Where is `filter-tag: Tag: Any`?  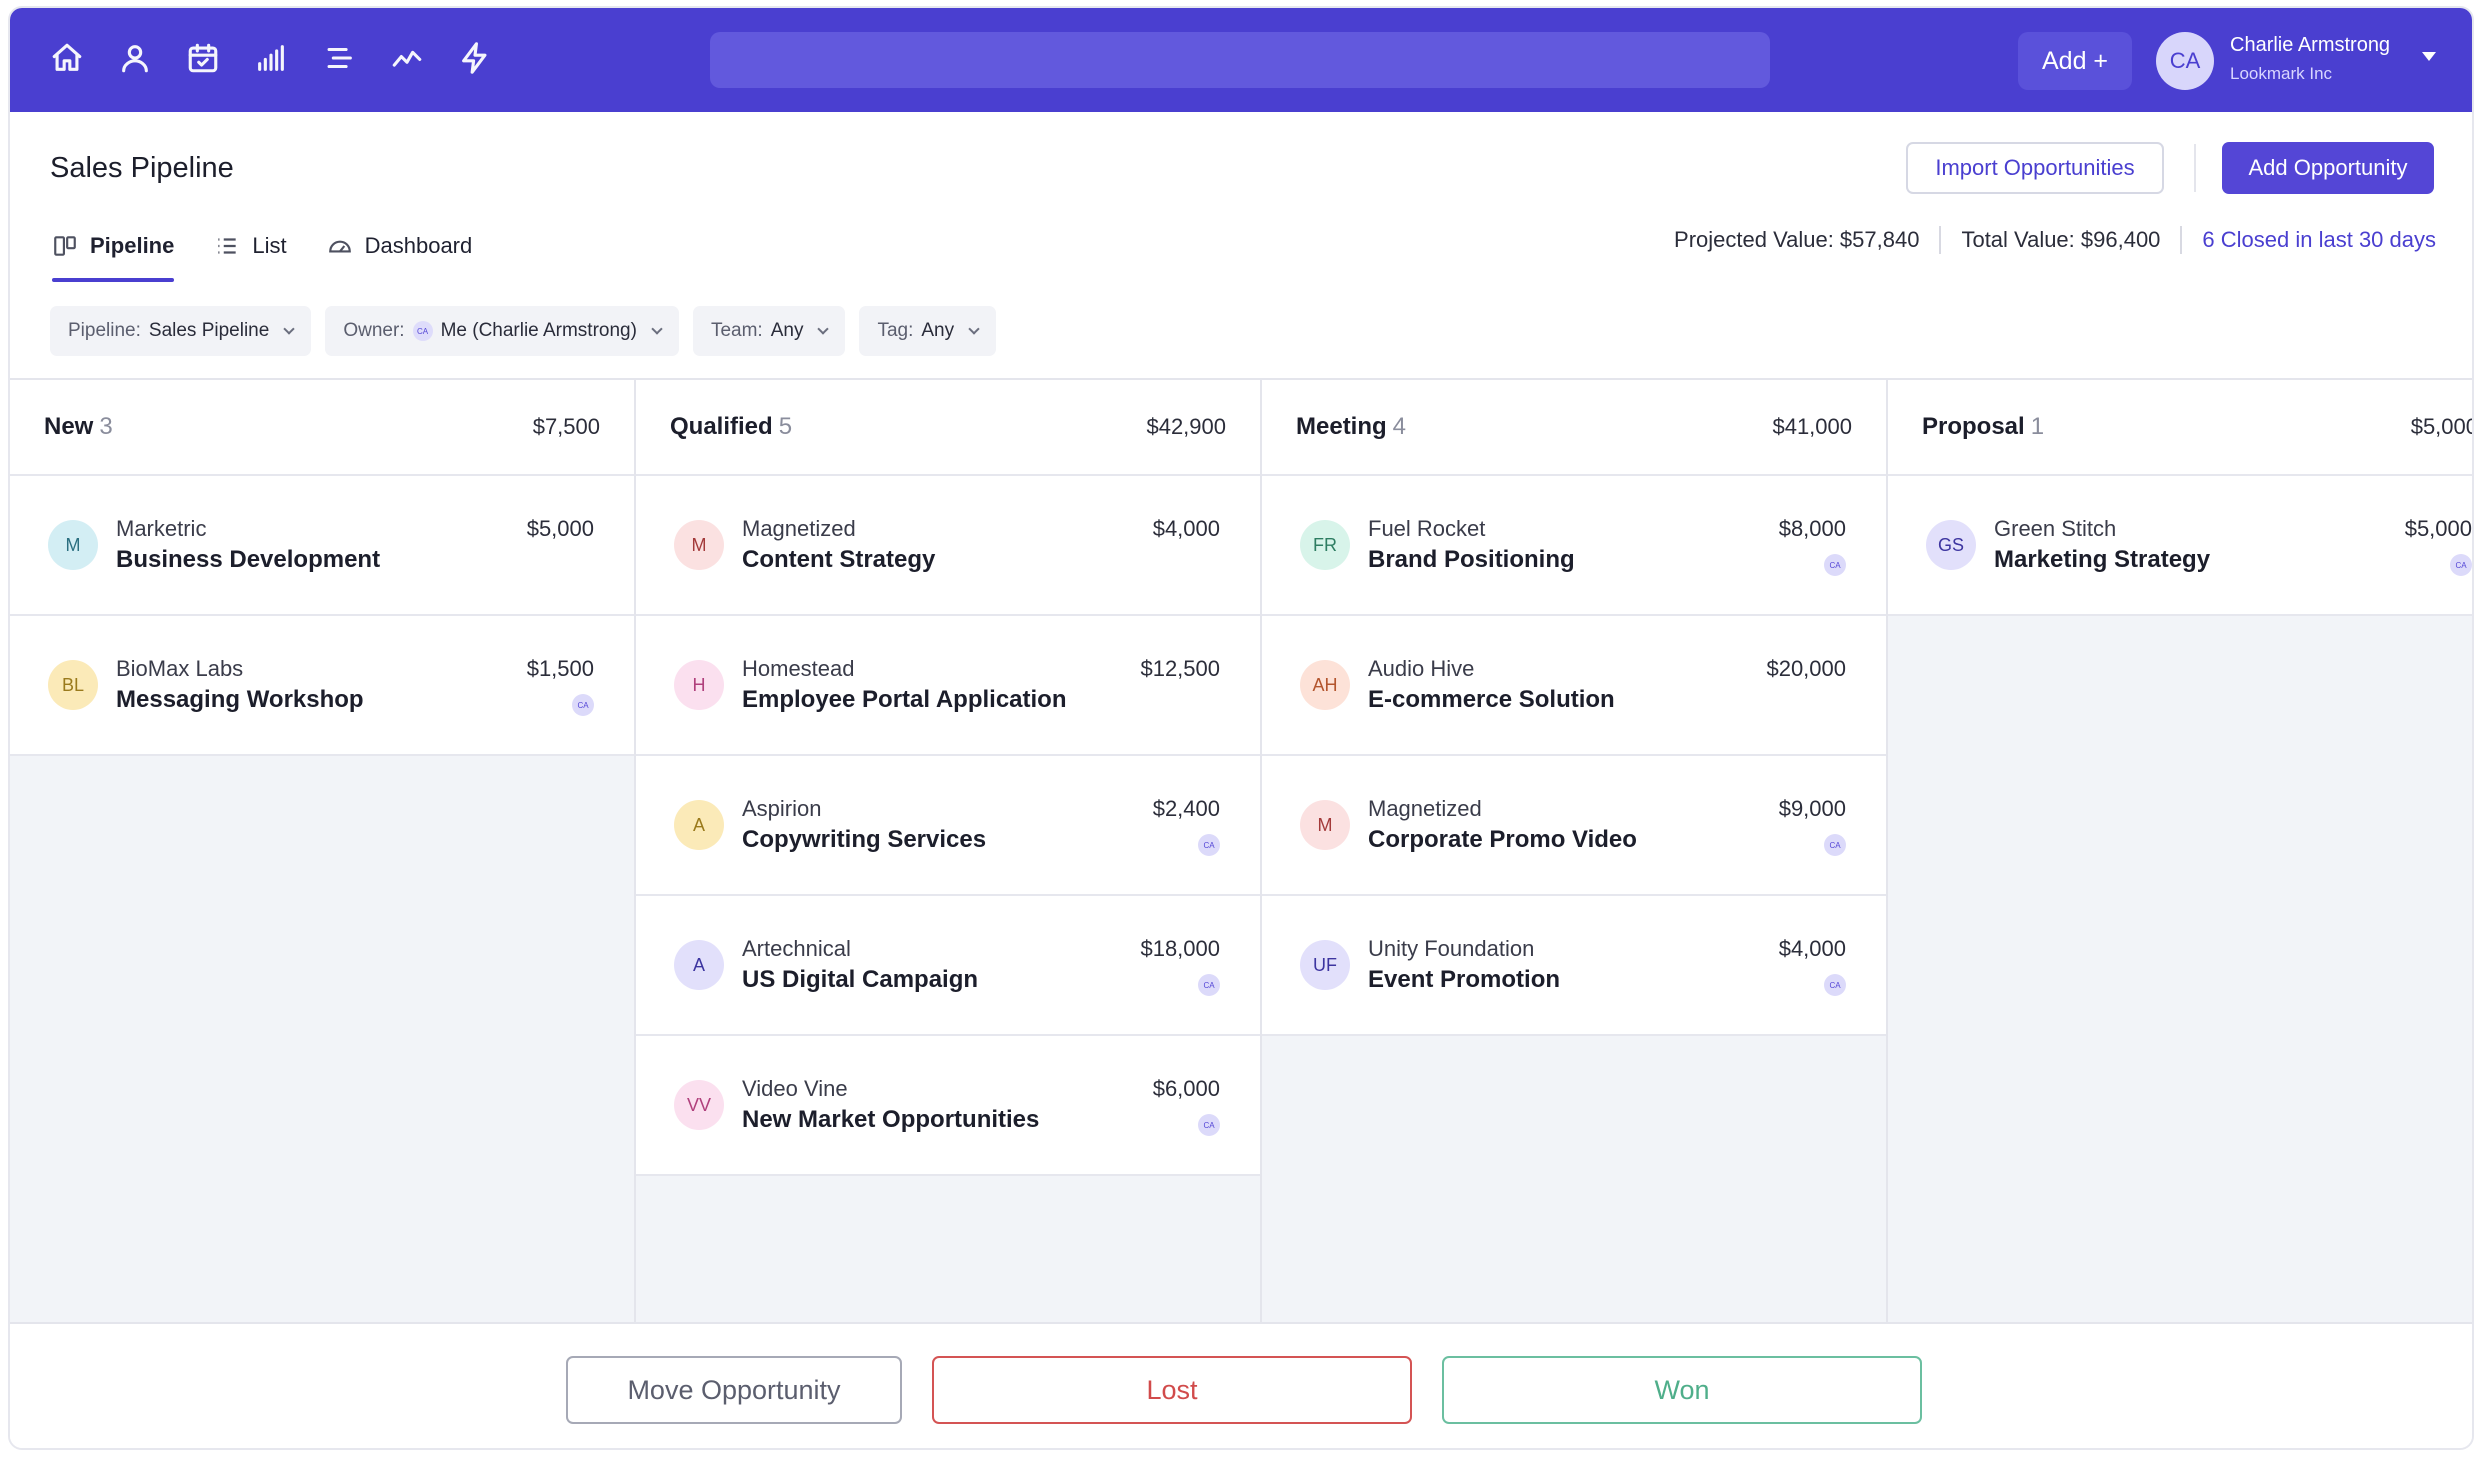 filter-tag: Tag: Any is located at coordinates (928, 331).